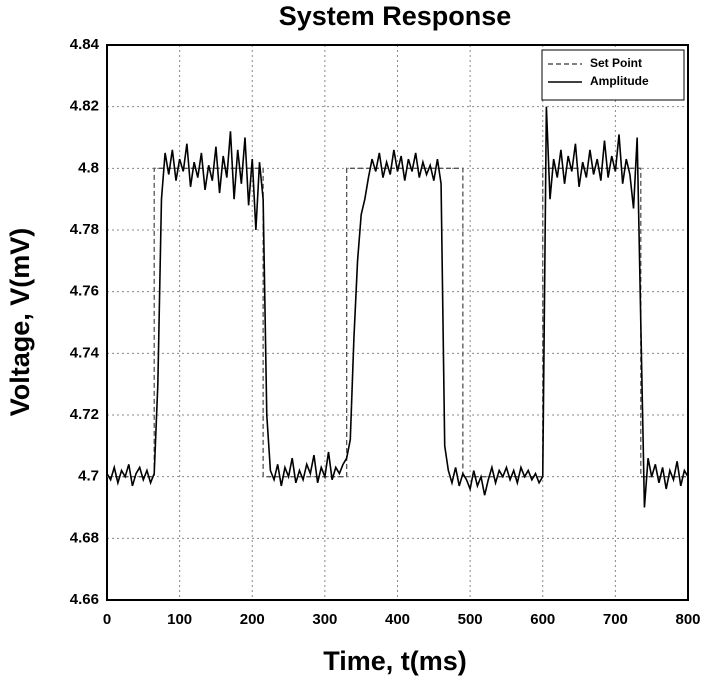  Describe the element at coordinates (84, 229) in the screenshot. I see `y-tick-label: 4.78` at that location.